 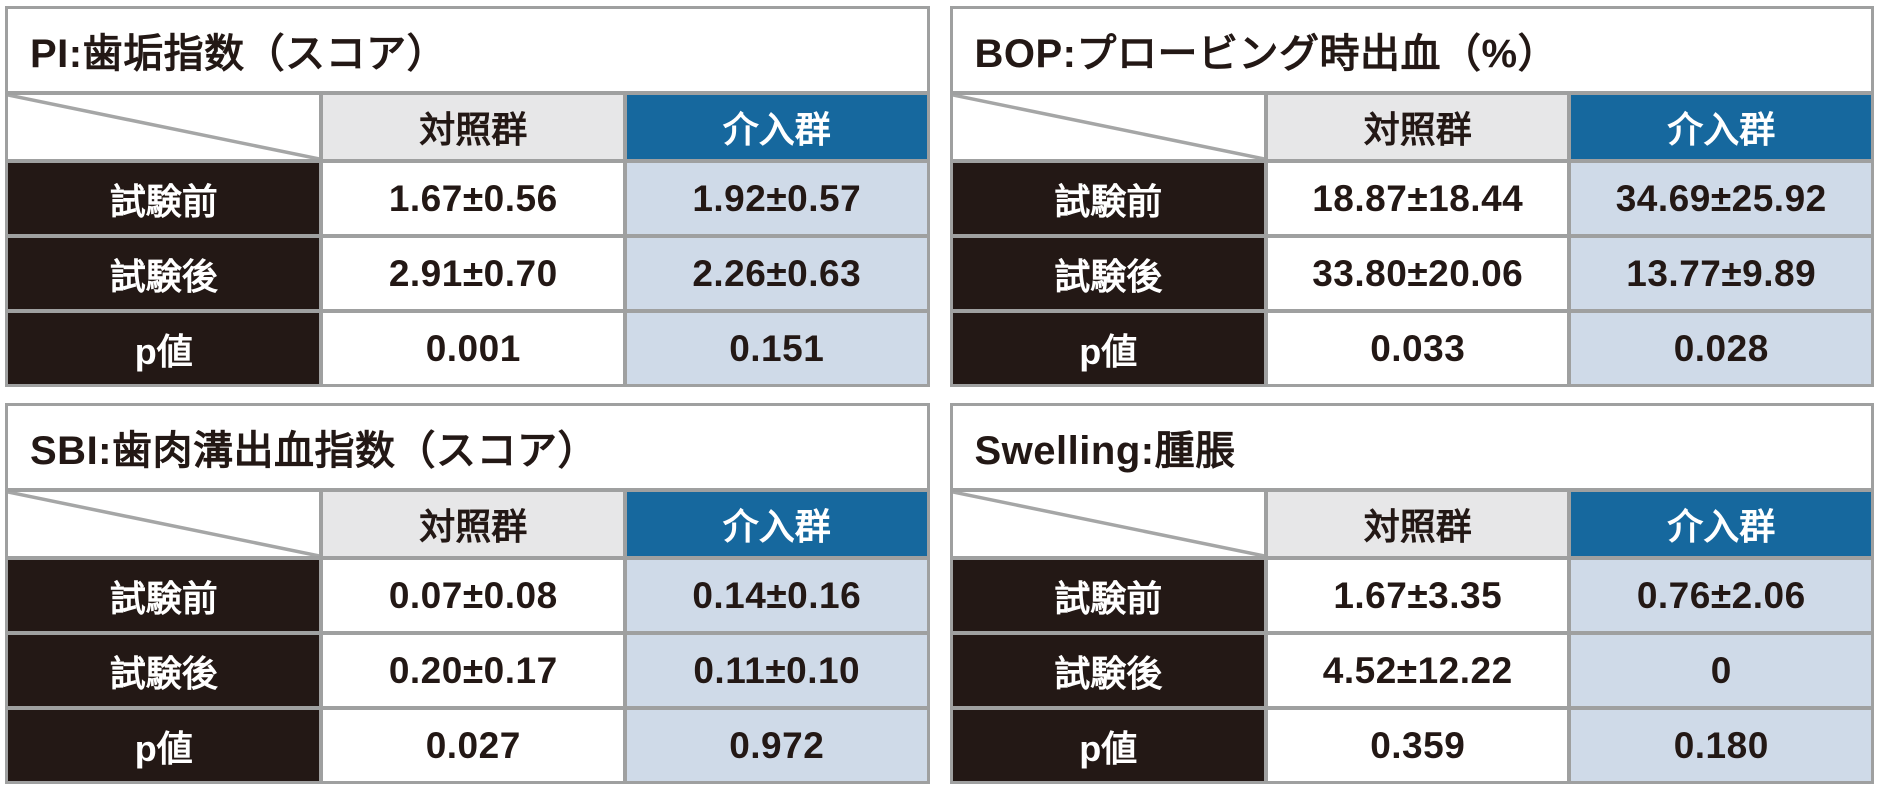 I want to click on value-pvalue-control: 0.359, so click(x=1417, y=745).